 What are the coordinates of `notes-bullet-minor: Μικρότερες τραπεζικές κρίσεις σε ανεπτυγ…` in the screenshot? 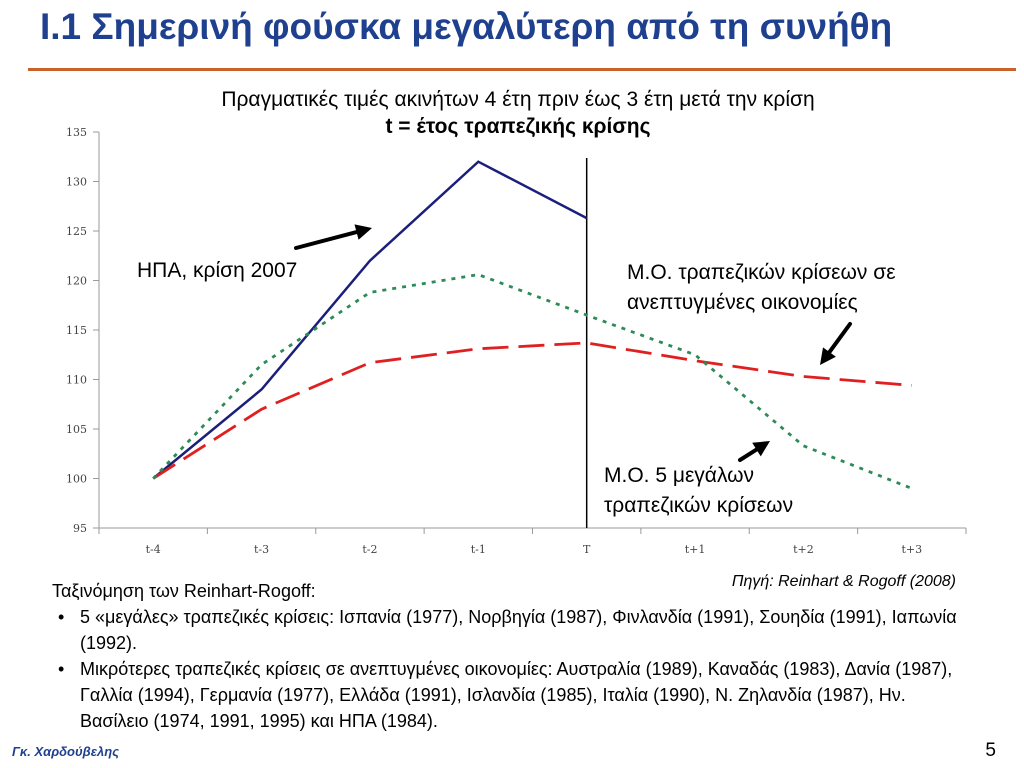 It's located at (512, 695).